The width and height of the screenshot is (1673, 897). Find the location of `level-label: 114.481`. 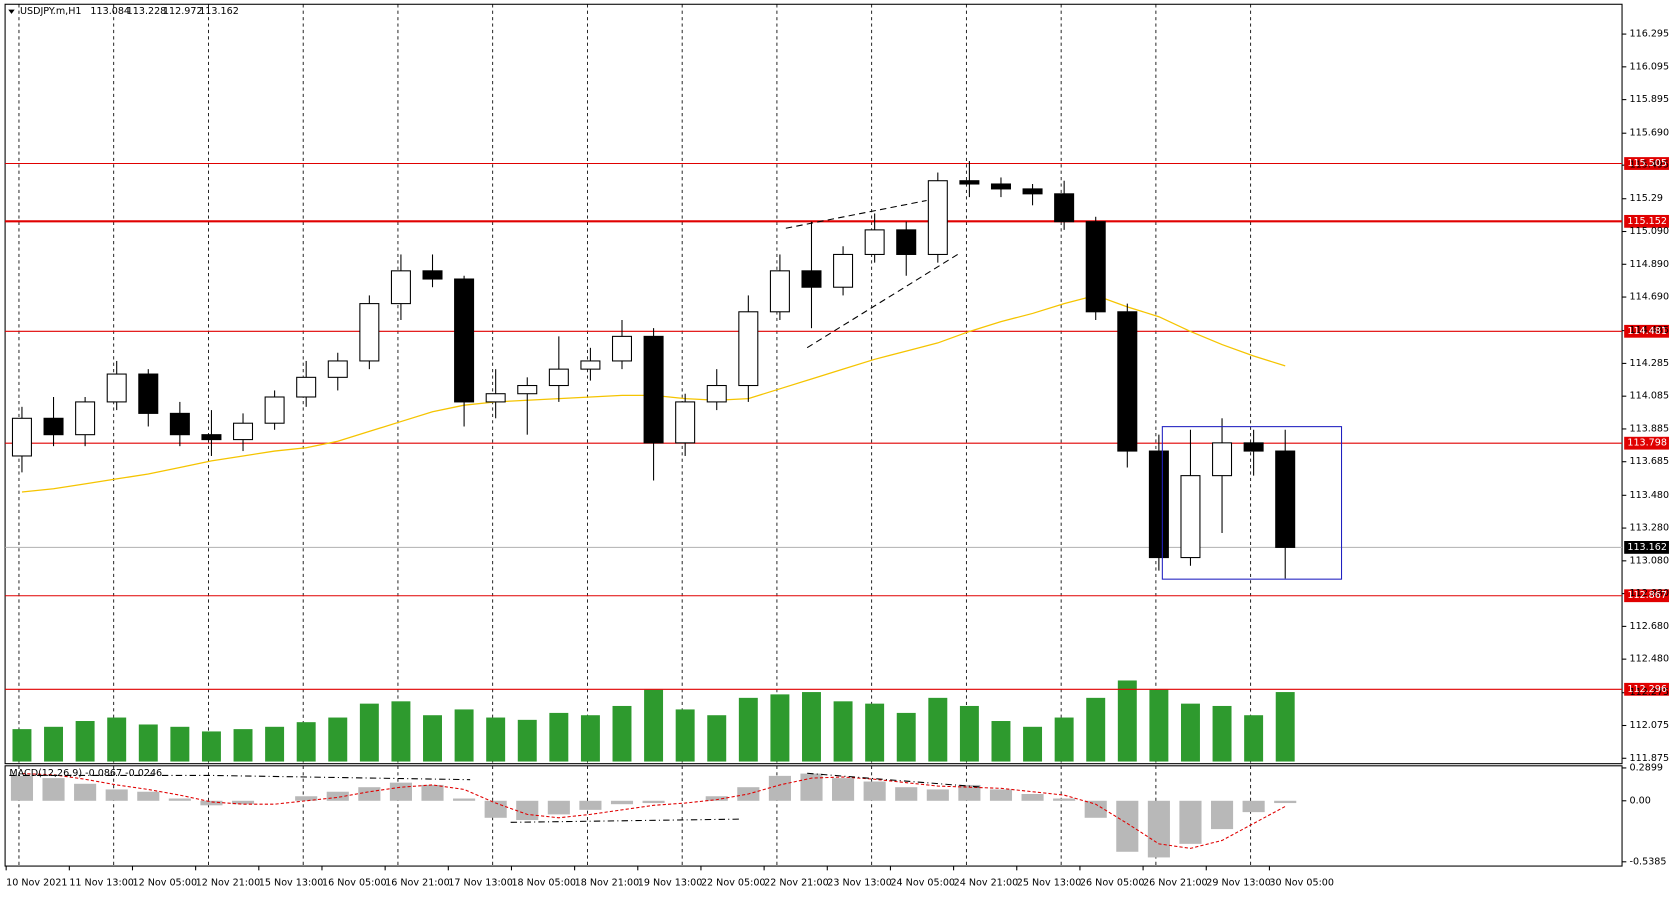

level-label: 114.481 is located at coordinates (1647, 331).